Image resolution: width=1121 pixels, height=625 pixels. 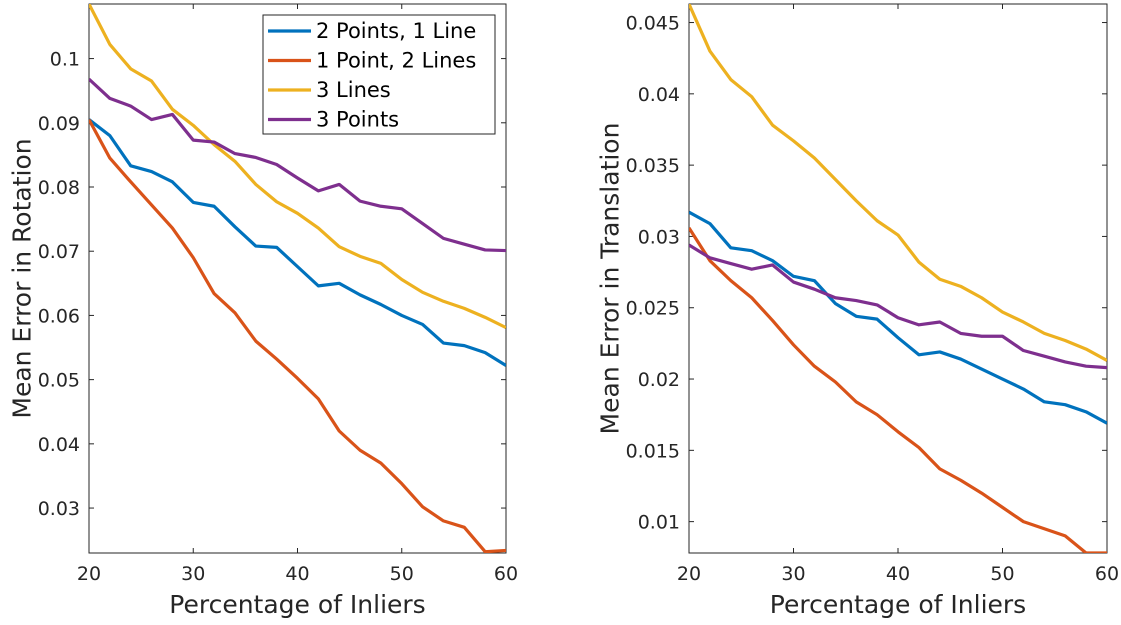 I want to click on legend-entry: 2 Points, 1 Line, so click(x=396, y=31).